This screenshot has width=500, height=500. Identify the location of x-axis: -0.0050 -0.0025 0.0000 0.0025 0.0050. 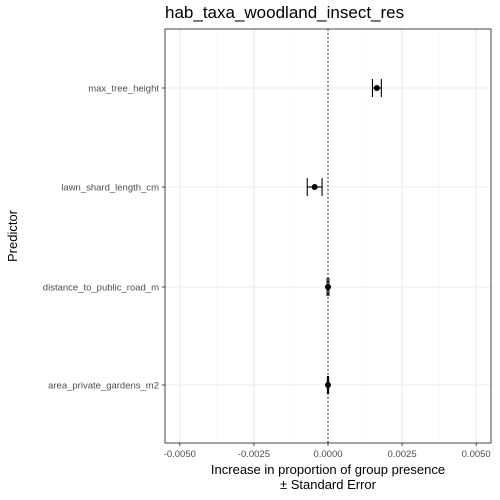
(327, 451).